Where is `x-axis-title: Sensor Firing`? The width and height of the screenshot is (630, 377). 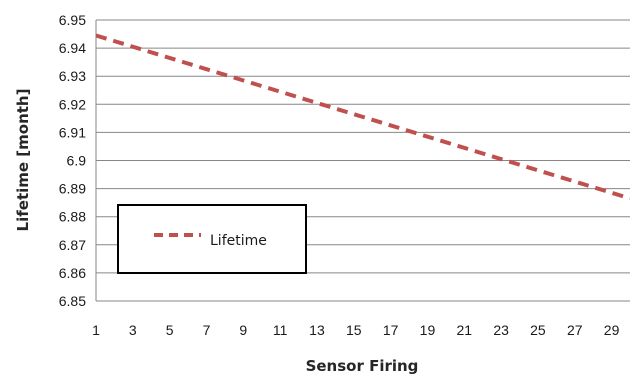
x-axis-title: Sensor Firing is located at coordinates (362, 366).